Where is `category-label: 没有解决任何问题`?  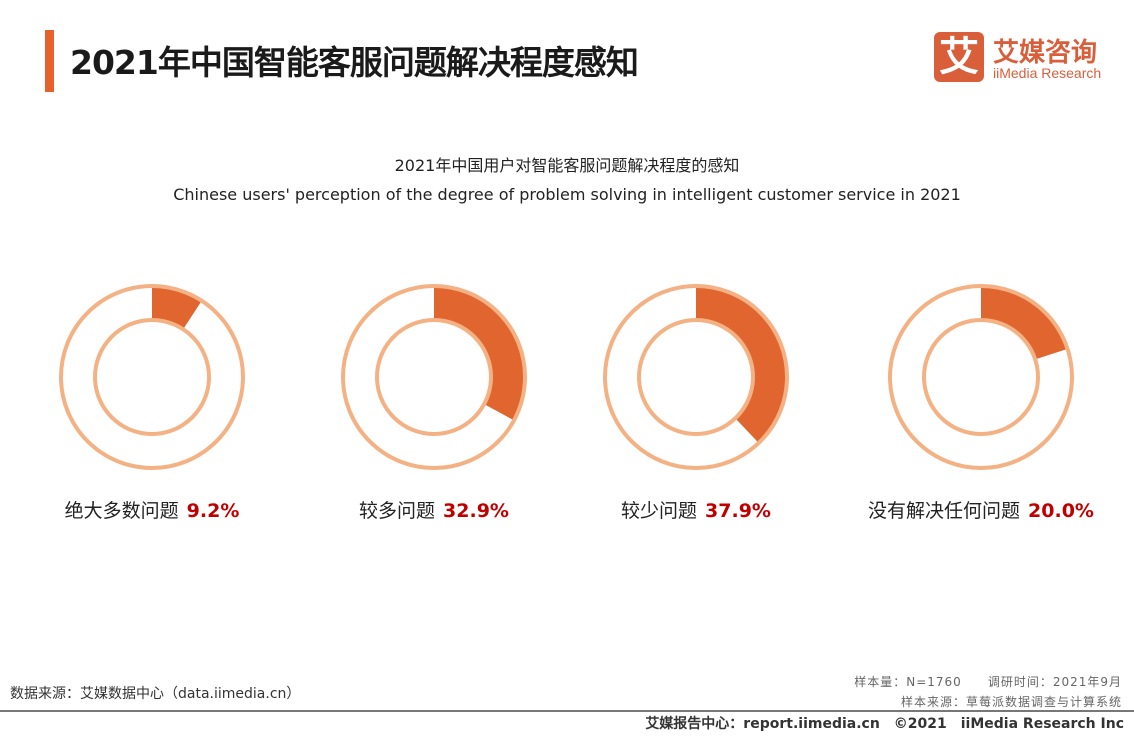
category-label: 没有解决任何问题 is located at coordinates (944, 511).